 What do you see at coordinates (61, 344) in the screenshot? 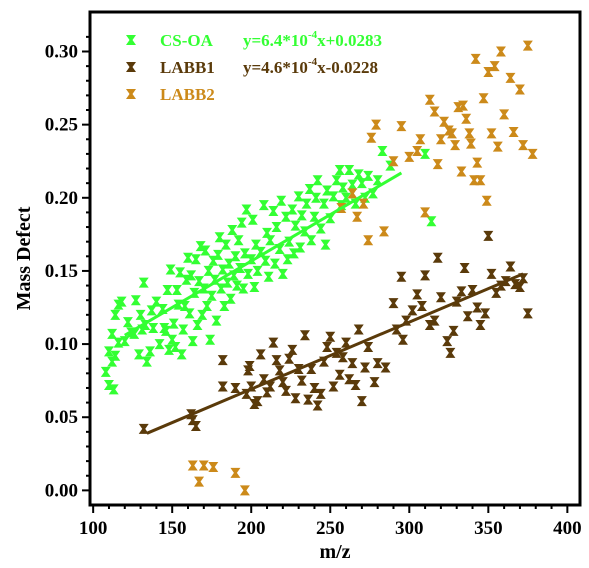
I see `y-tick-label: 0.10` at bounding box center [61, 344].